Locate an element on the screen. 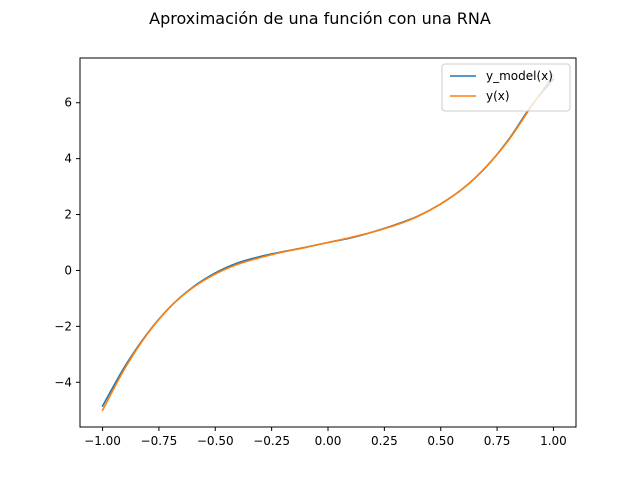  x-axis: −1.00 −0.75 −0.50 −0.25 0.00 0.25 0.50 0.75 1.00 is located at coordinates (325, 437).